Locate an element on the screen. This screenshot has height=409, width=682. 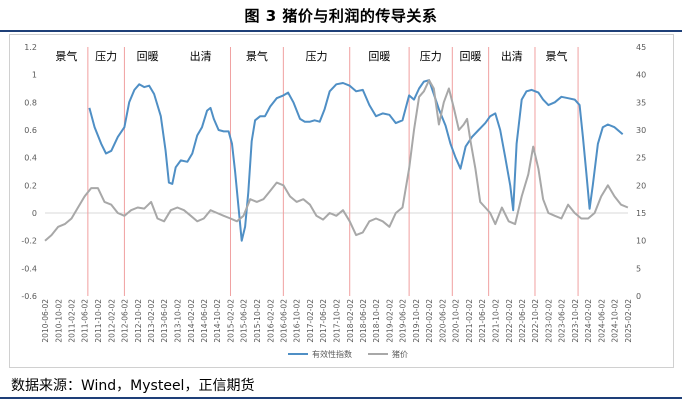
x-axis-tick-label: 2021-02-02 is located at coordinates (469, 321).